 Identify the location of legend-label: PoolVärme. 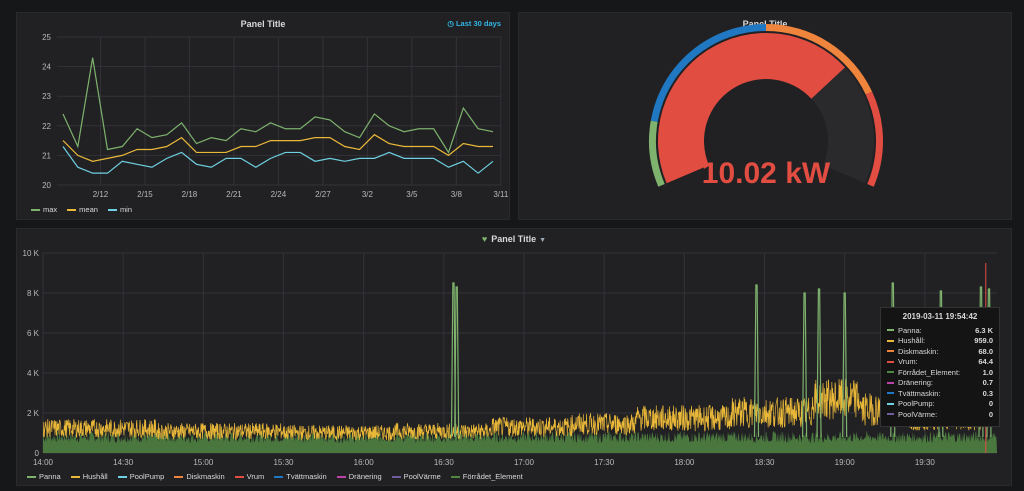
(422, 476).